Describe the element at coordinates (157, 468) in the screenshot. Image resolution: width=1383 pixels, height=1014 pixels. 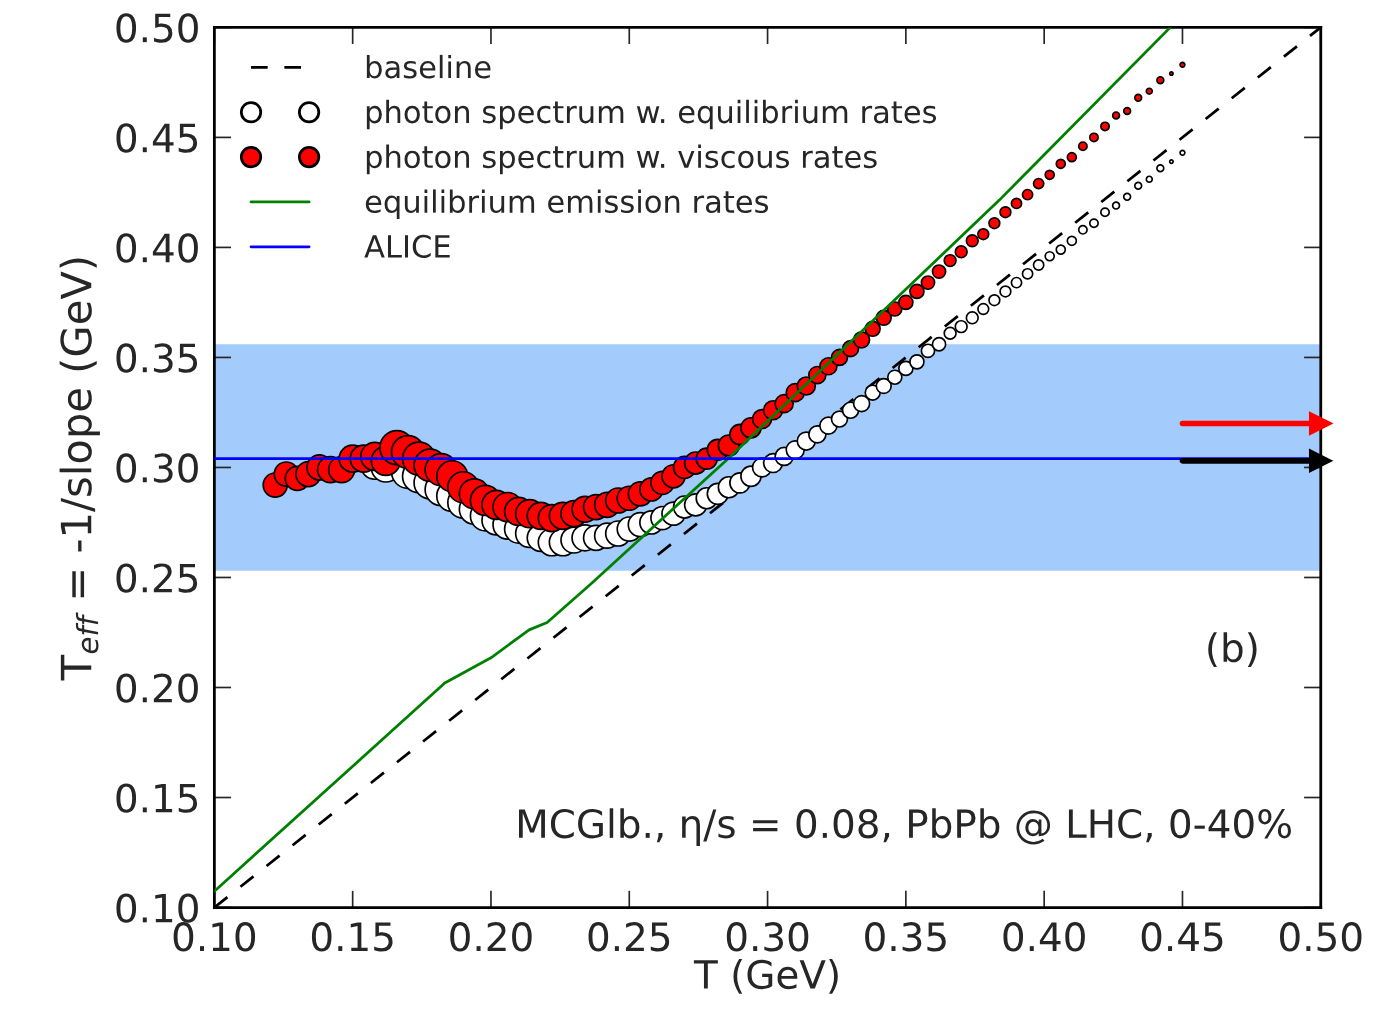
I see `y-tick-label: 0.30` at that location.